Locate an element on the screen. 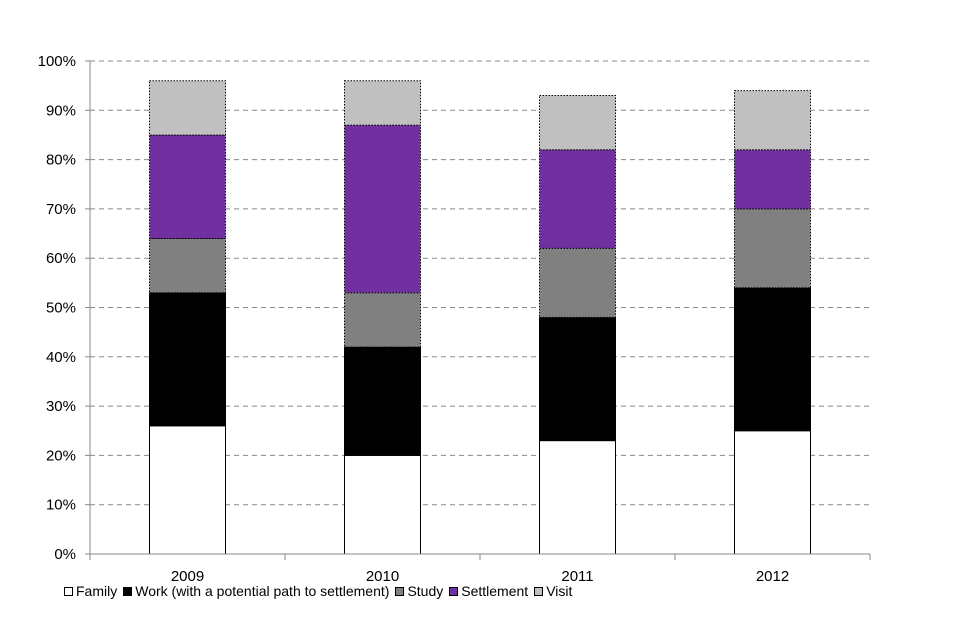  legend-label: Family is located at coordinates (97, 591).